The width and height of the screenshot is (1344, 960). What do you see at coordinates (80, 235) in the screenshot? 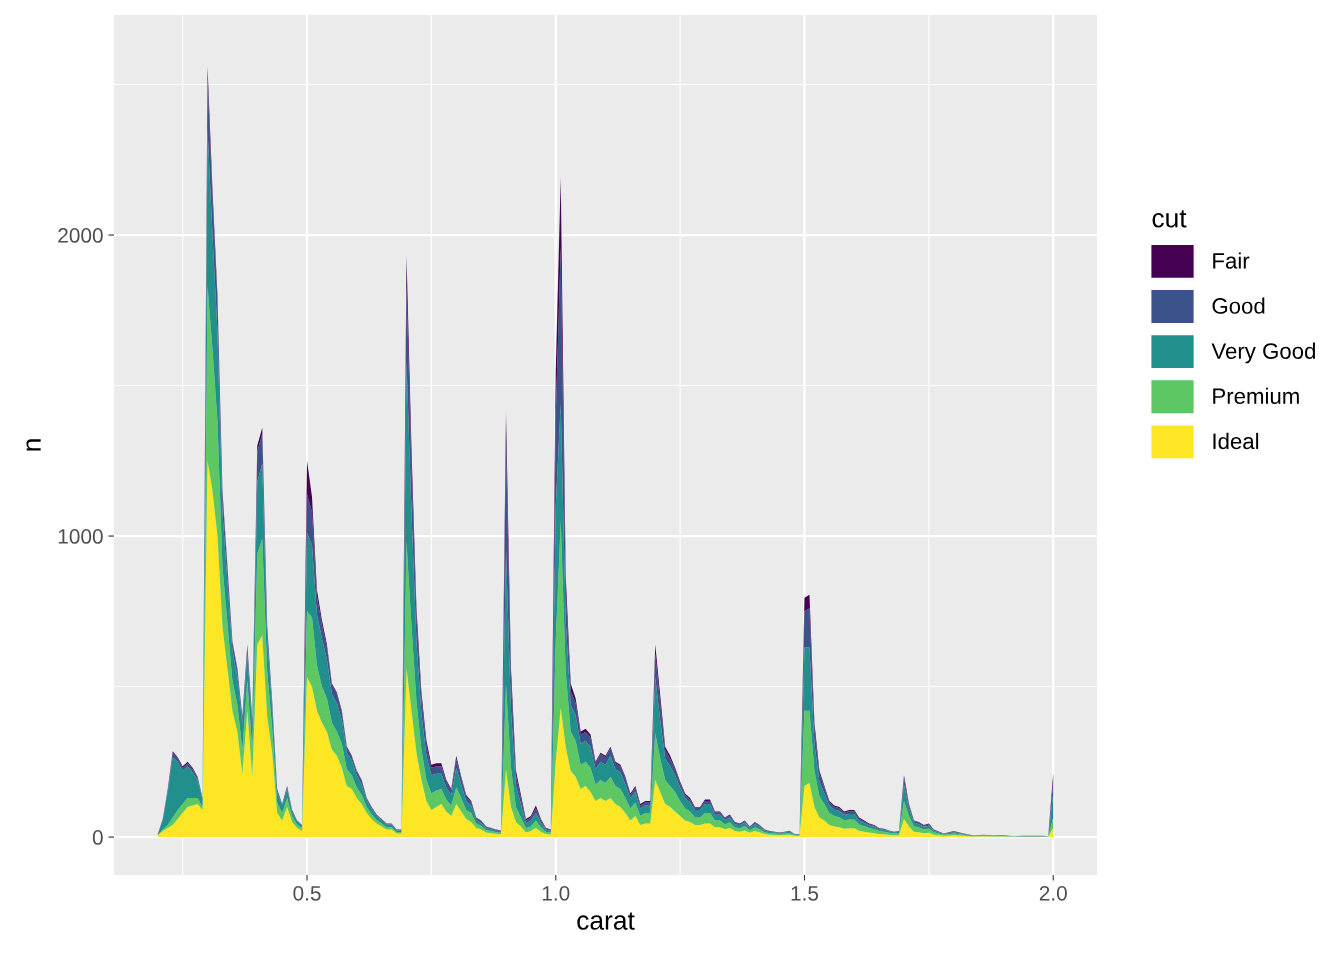
I see `y-tick-label: 2000` at bounding box center [80, 235].